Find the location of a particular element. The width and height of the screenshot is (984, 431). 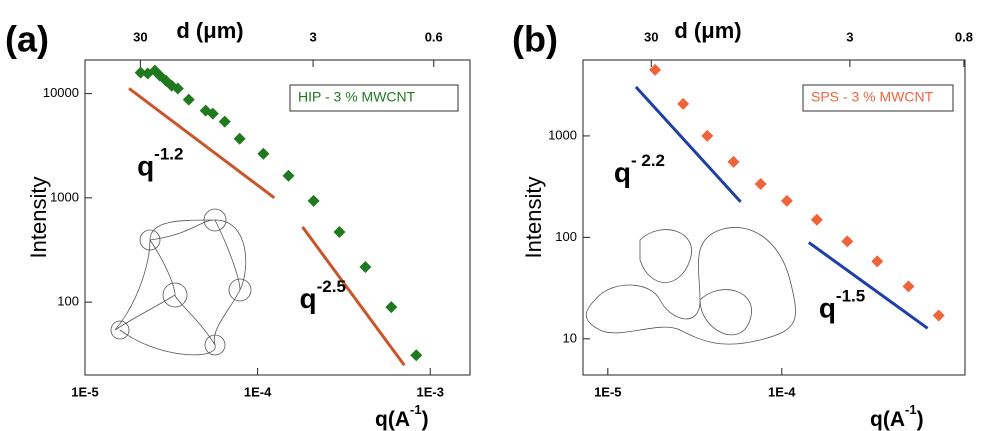

legend-label: SPS - 3 % MWCNT is located at coordinates (872, 97).